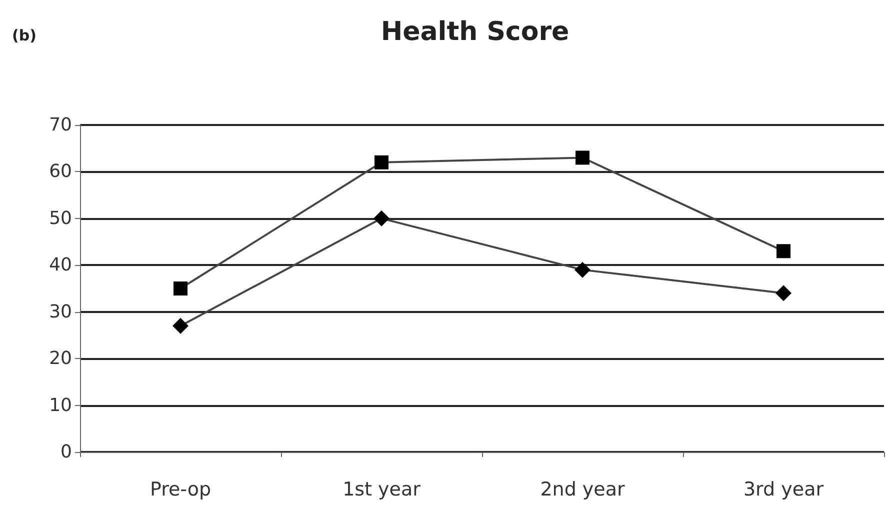  Describe the element at coordinates (181, 489) in the screenshot. I see `x-tick-label: Pre-op` at that location.